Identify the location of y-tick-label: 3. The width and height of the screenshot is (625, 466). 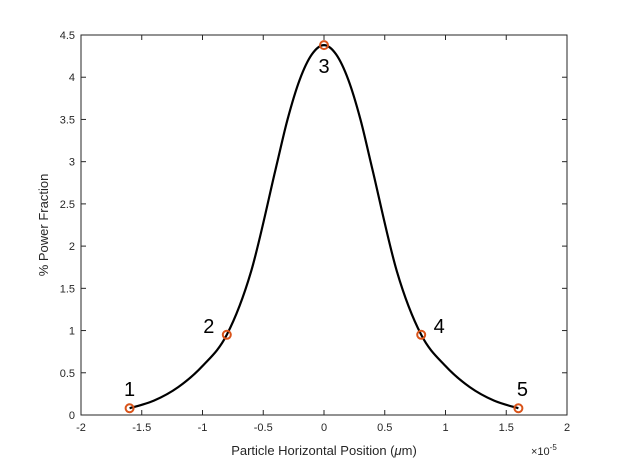
(72, 163).